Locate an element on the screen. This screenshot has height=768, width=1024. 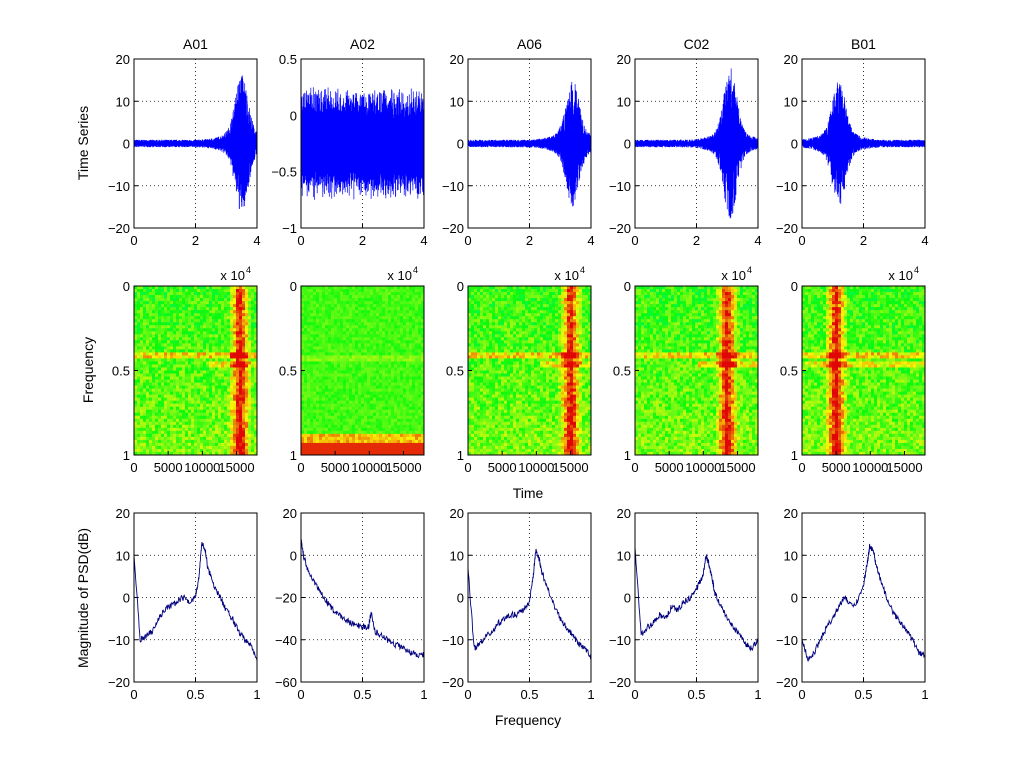
y-tick-label: −20 is located at coordinates (620, 228).